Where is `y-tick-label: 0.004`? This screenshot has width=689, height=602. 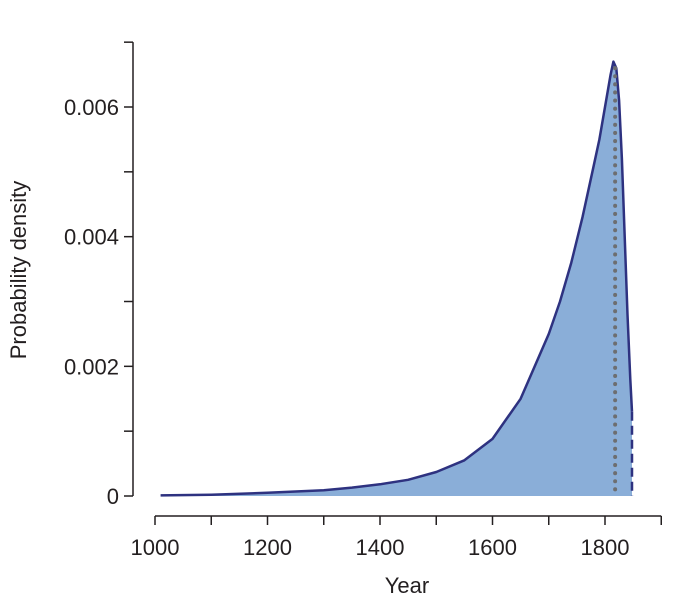 y-tick-label: 0.004 is located at coordinates (91, 237).